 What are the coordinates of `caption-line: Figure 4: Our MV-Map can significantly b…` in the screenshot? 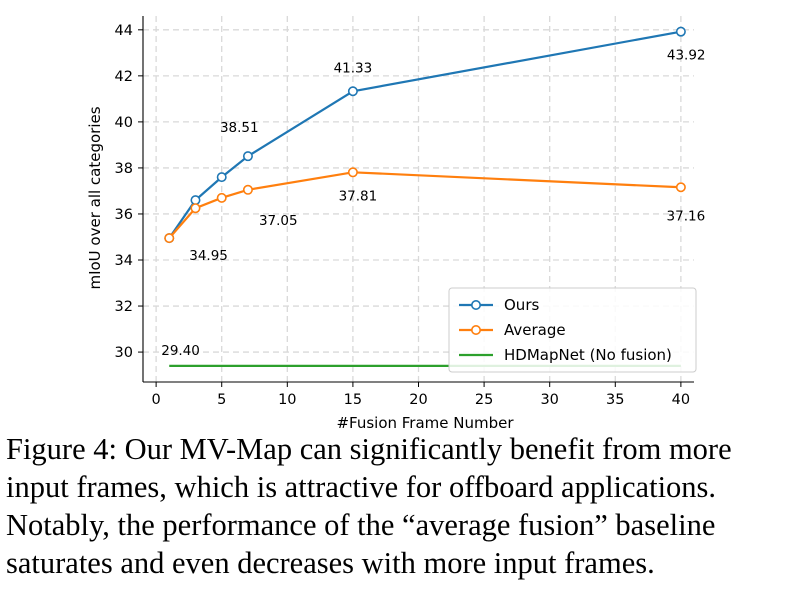 It's located at (369, 449).